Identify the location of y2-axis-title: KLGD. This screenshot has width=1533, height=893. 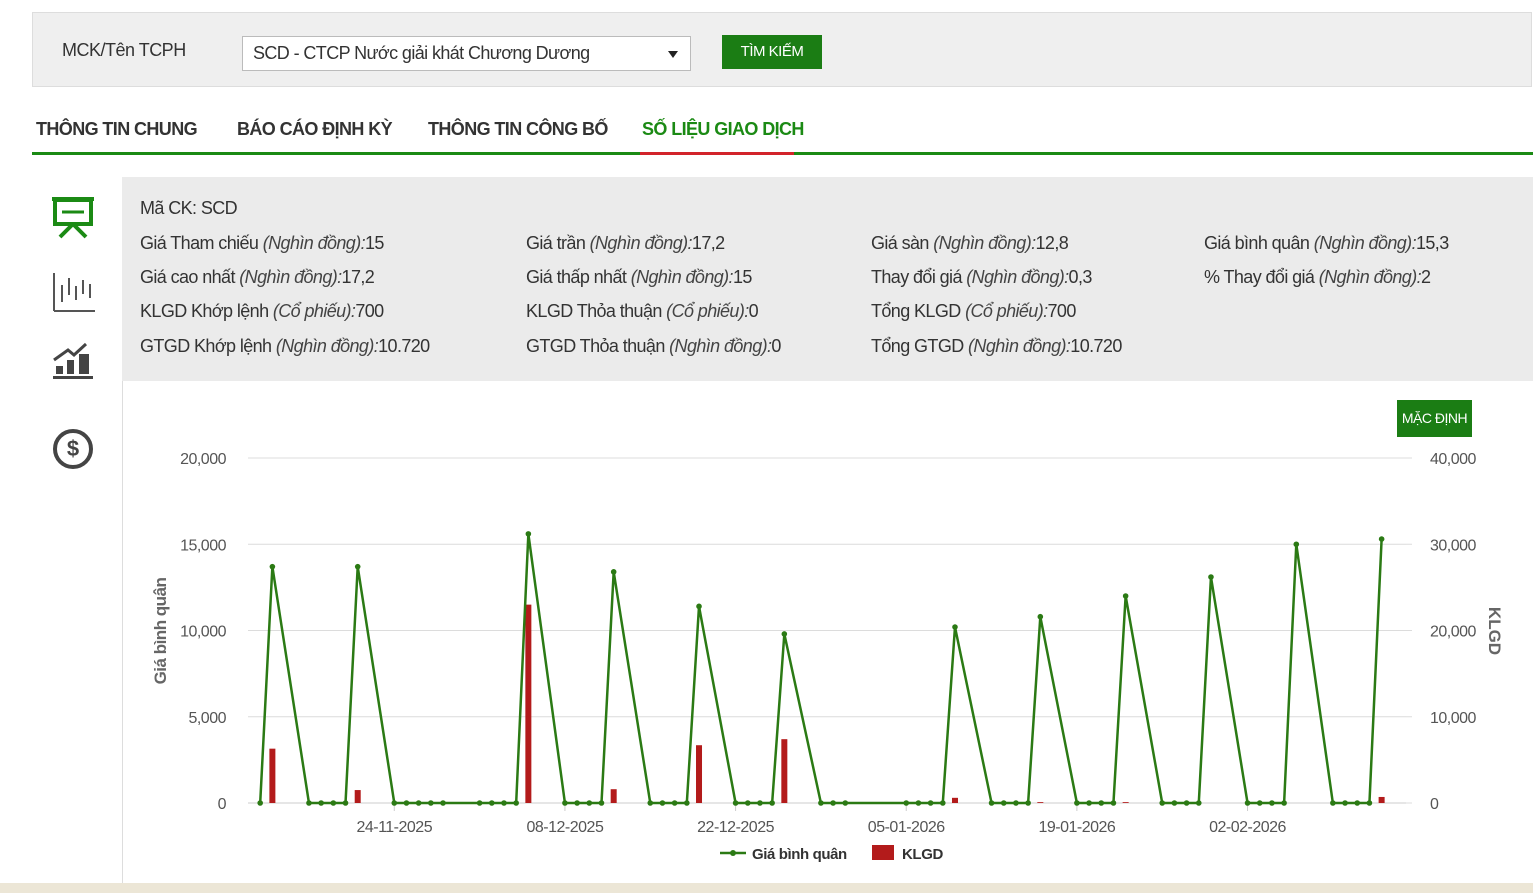
(1494, 631).